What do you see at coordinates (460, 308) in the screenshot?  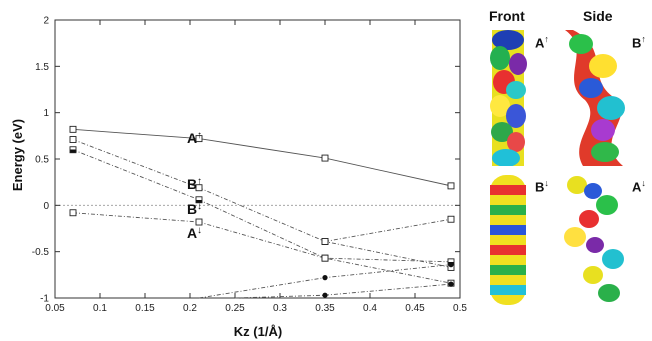 I see `x-tick-label: 0.5` at bounding box center [460, 308].